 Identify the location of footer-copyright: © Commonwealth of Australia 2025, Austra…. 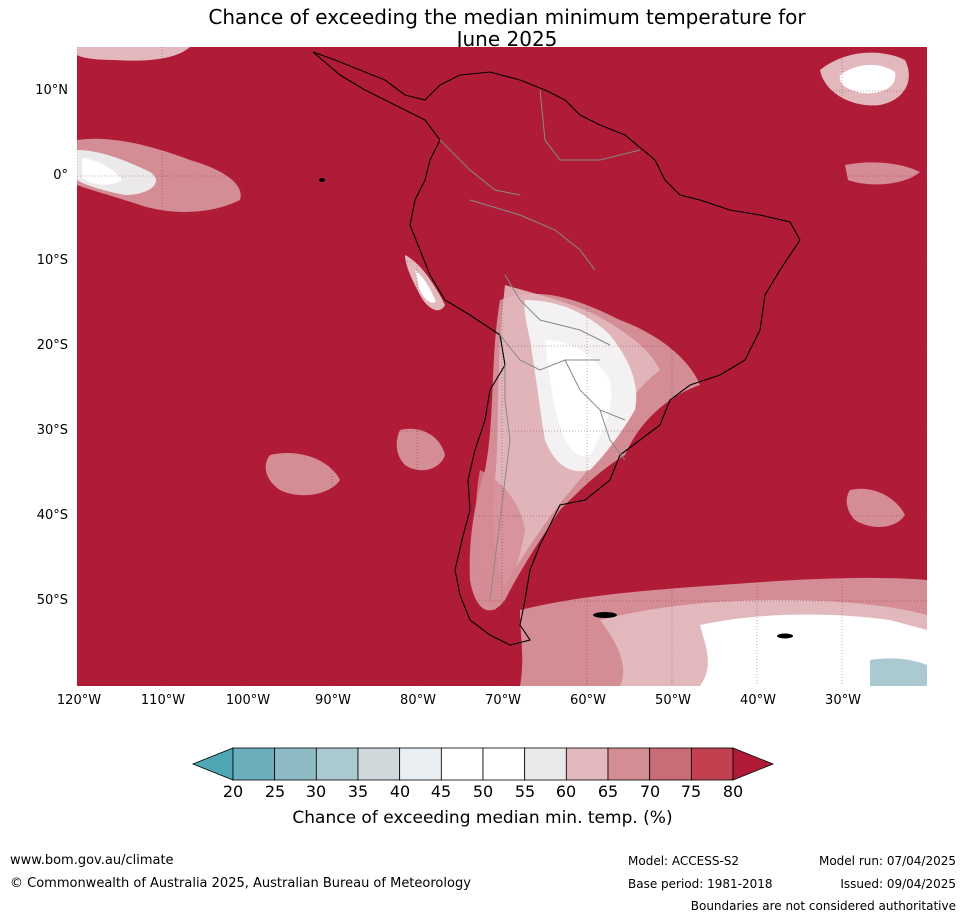
(240, 883).